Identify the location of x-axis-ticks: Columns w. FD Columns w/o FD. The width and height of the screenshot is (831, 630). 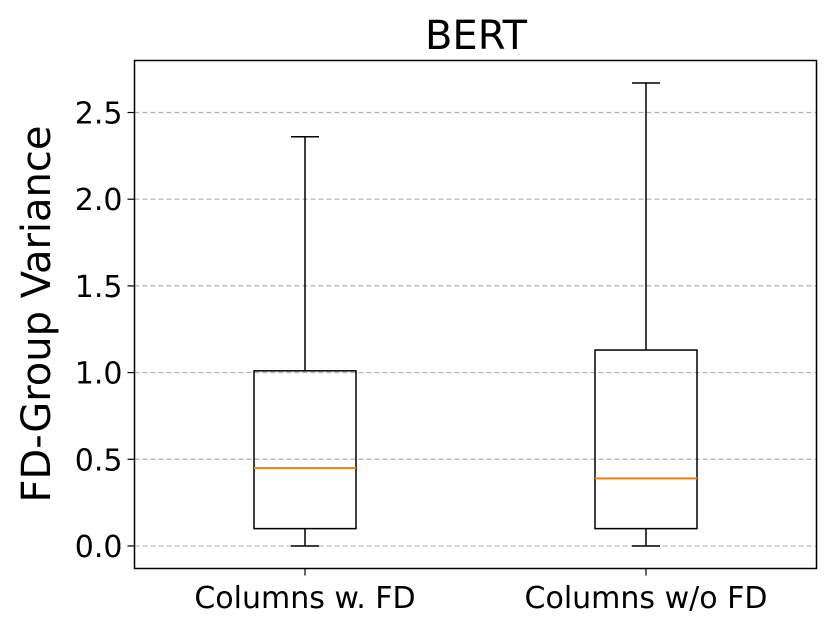
(481, 592).